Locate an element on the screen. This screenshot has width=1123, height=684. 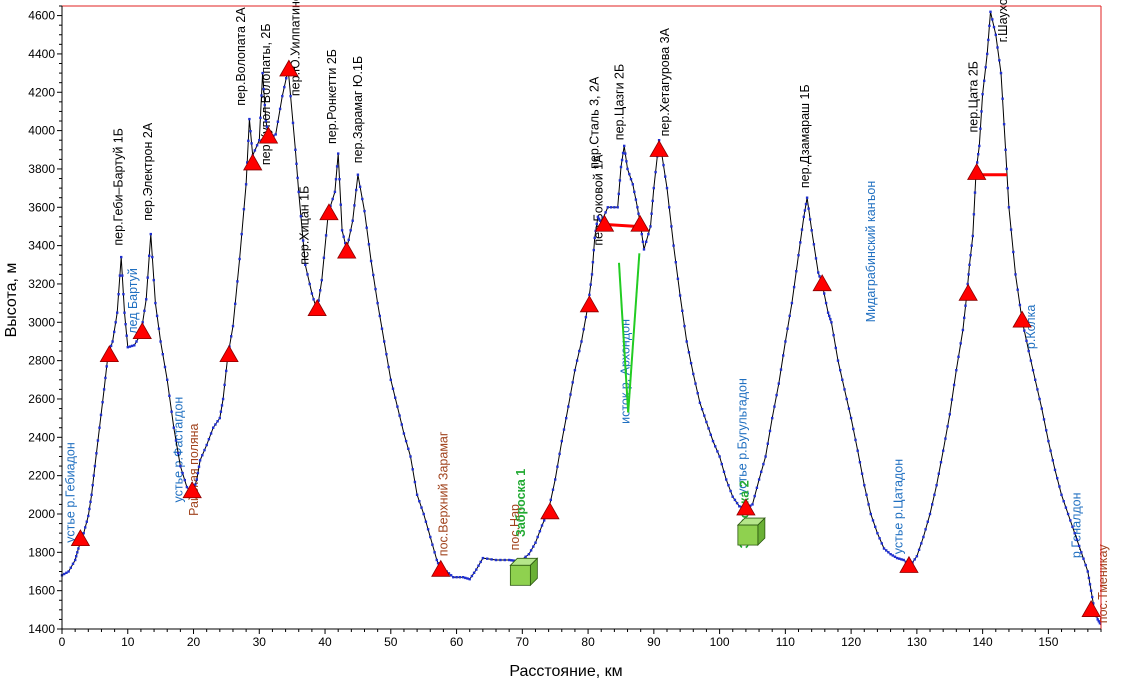
annotation-label: пер.Электрон 2А is located at coordinates (148, 171).